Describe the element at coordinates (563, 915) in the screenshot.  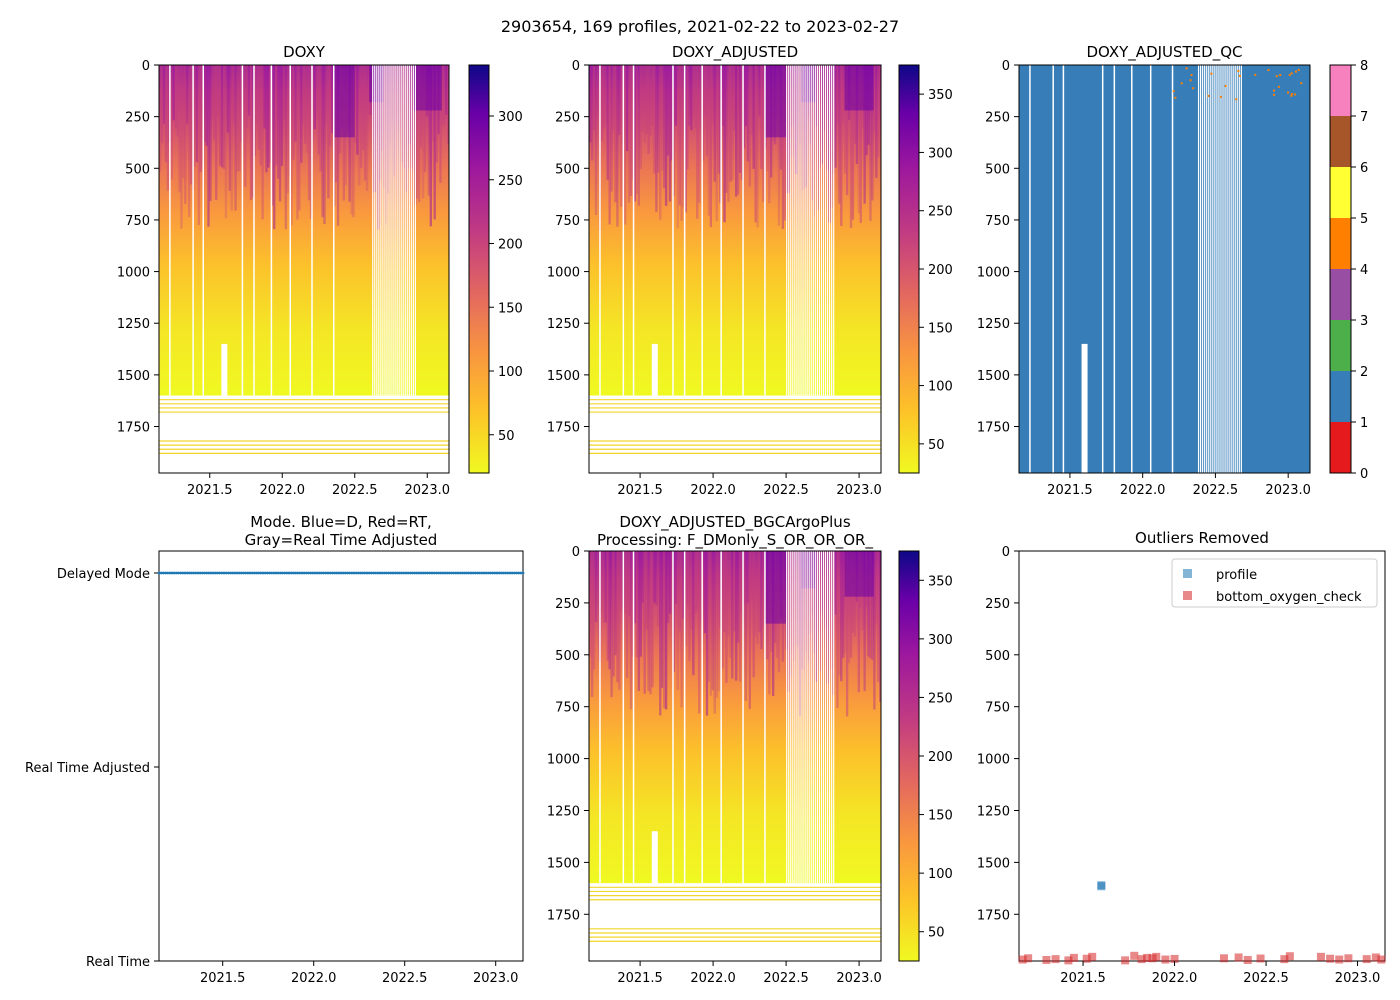
I see `y-tick-label: 1750` at that location.